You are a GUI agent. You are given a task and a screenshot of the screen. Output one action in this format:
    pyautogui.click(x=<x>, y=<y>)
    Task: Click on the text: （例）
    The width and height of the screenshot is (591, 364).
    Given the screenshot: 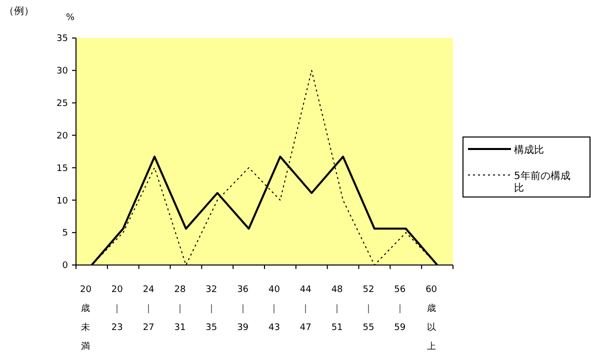 What is the action you would take?
    pyautogui.click(x=19, y=11)
    